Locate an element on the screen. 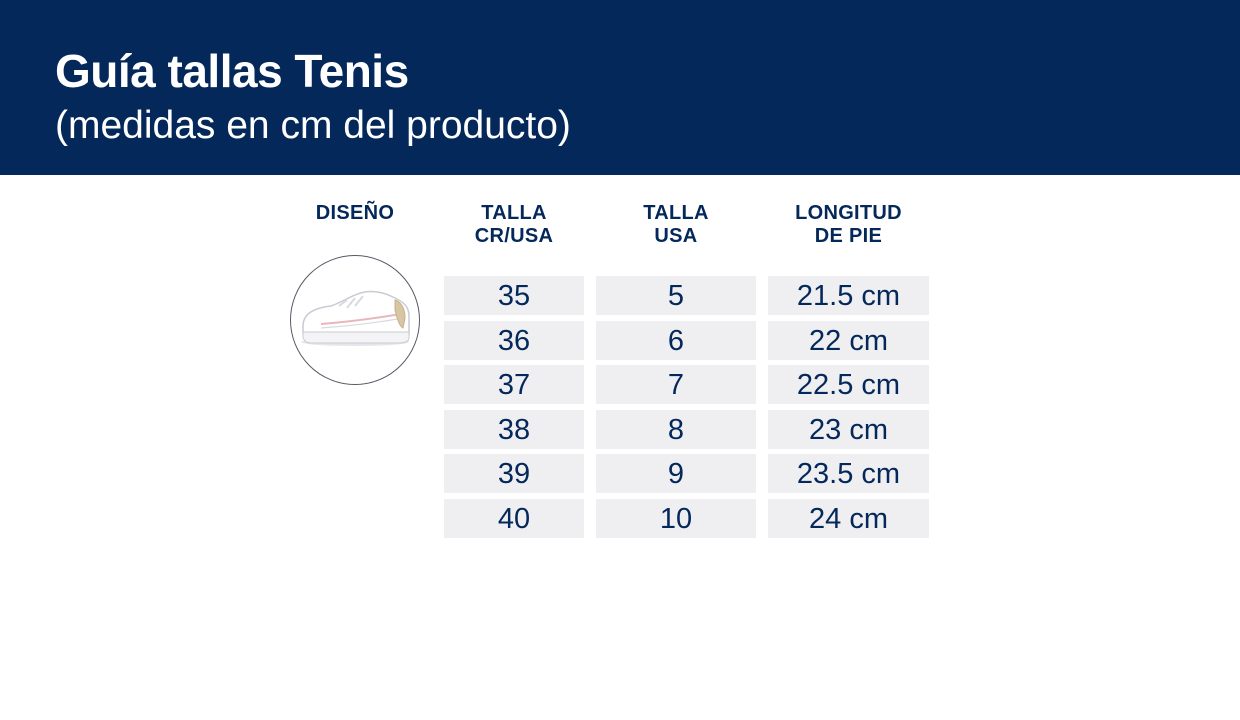  table-cell-foot-length: 24 cm is located at coordinates (848, 518).